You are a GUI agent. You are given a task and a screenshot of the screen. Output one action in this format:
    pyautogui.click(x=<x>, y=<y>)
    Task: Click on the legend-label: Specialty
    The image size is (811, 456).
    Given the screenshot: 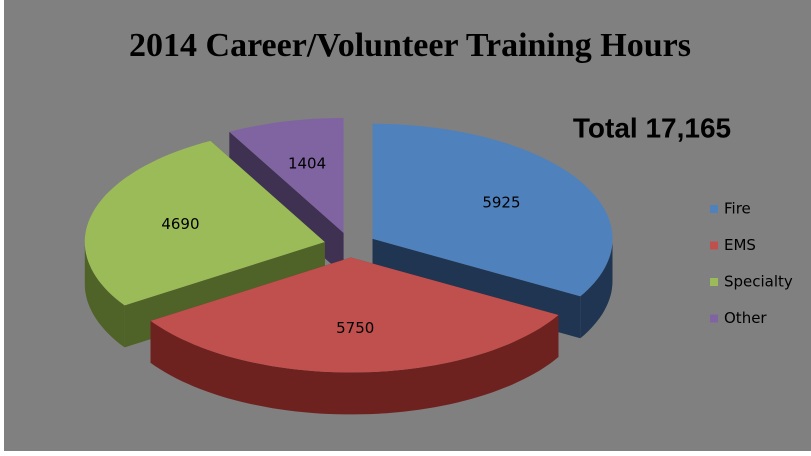 What is the action you would take?
    pyautogui.click(x=758, y=282)
    